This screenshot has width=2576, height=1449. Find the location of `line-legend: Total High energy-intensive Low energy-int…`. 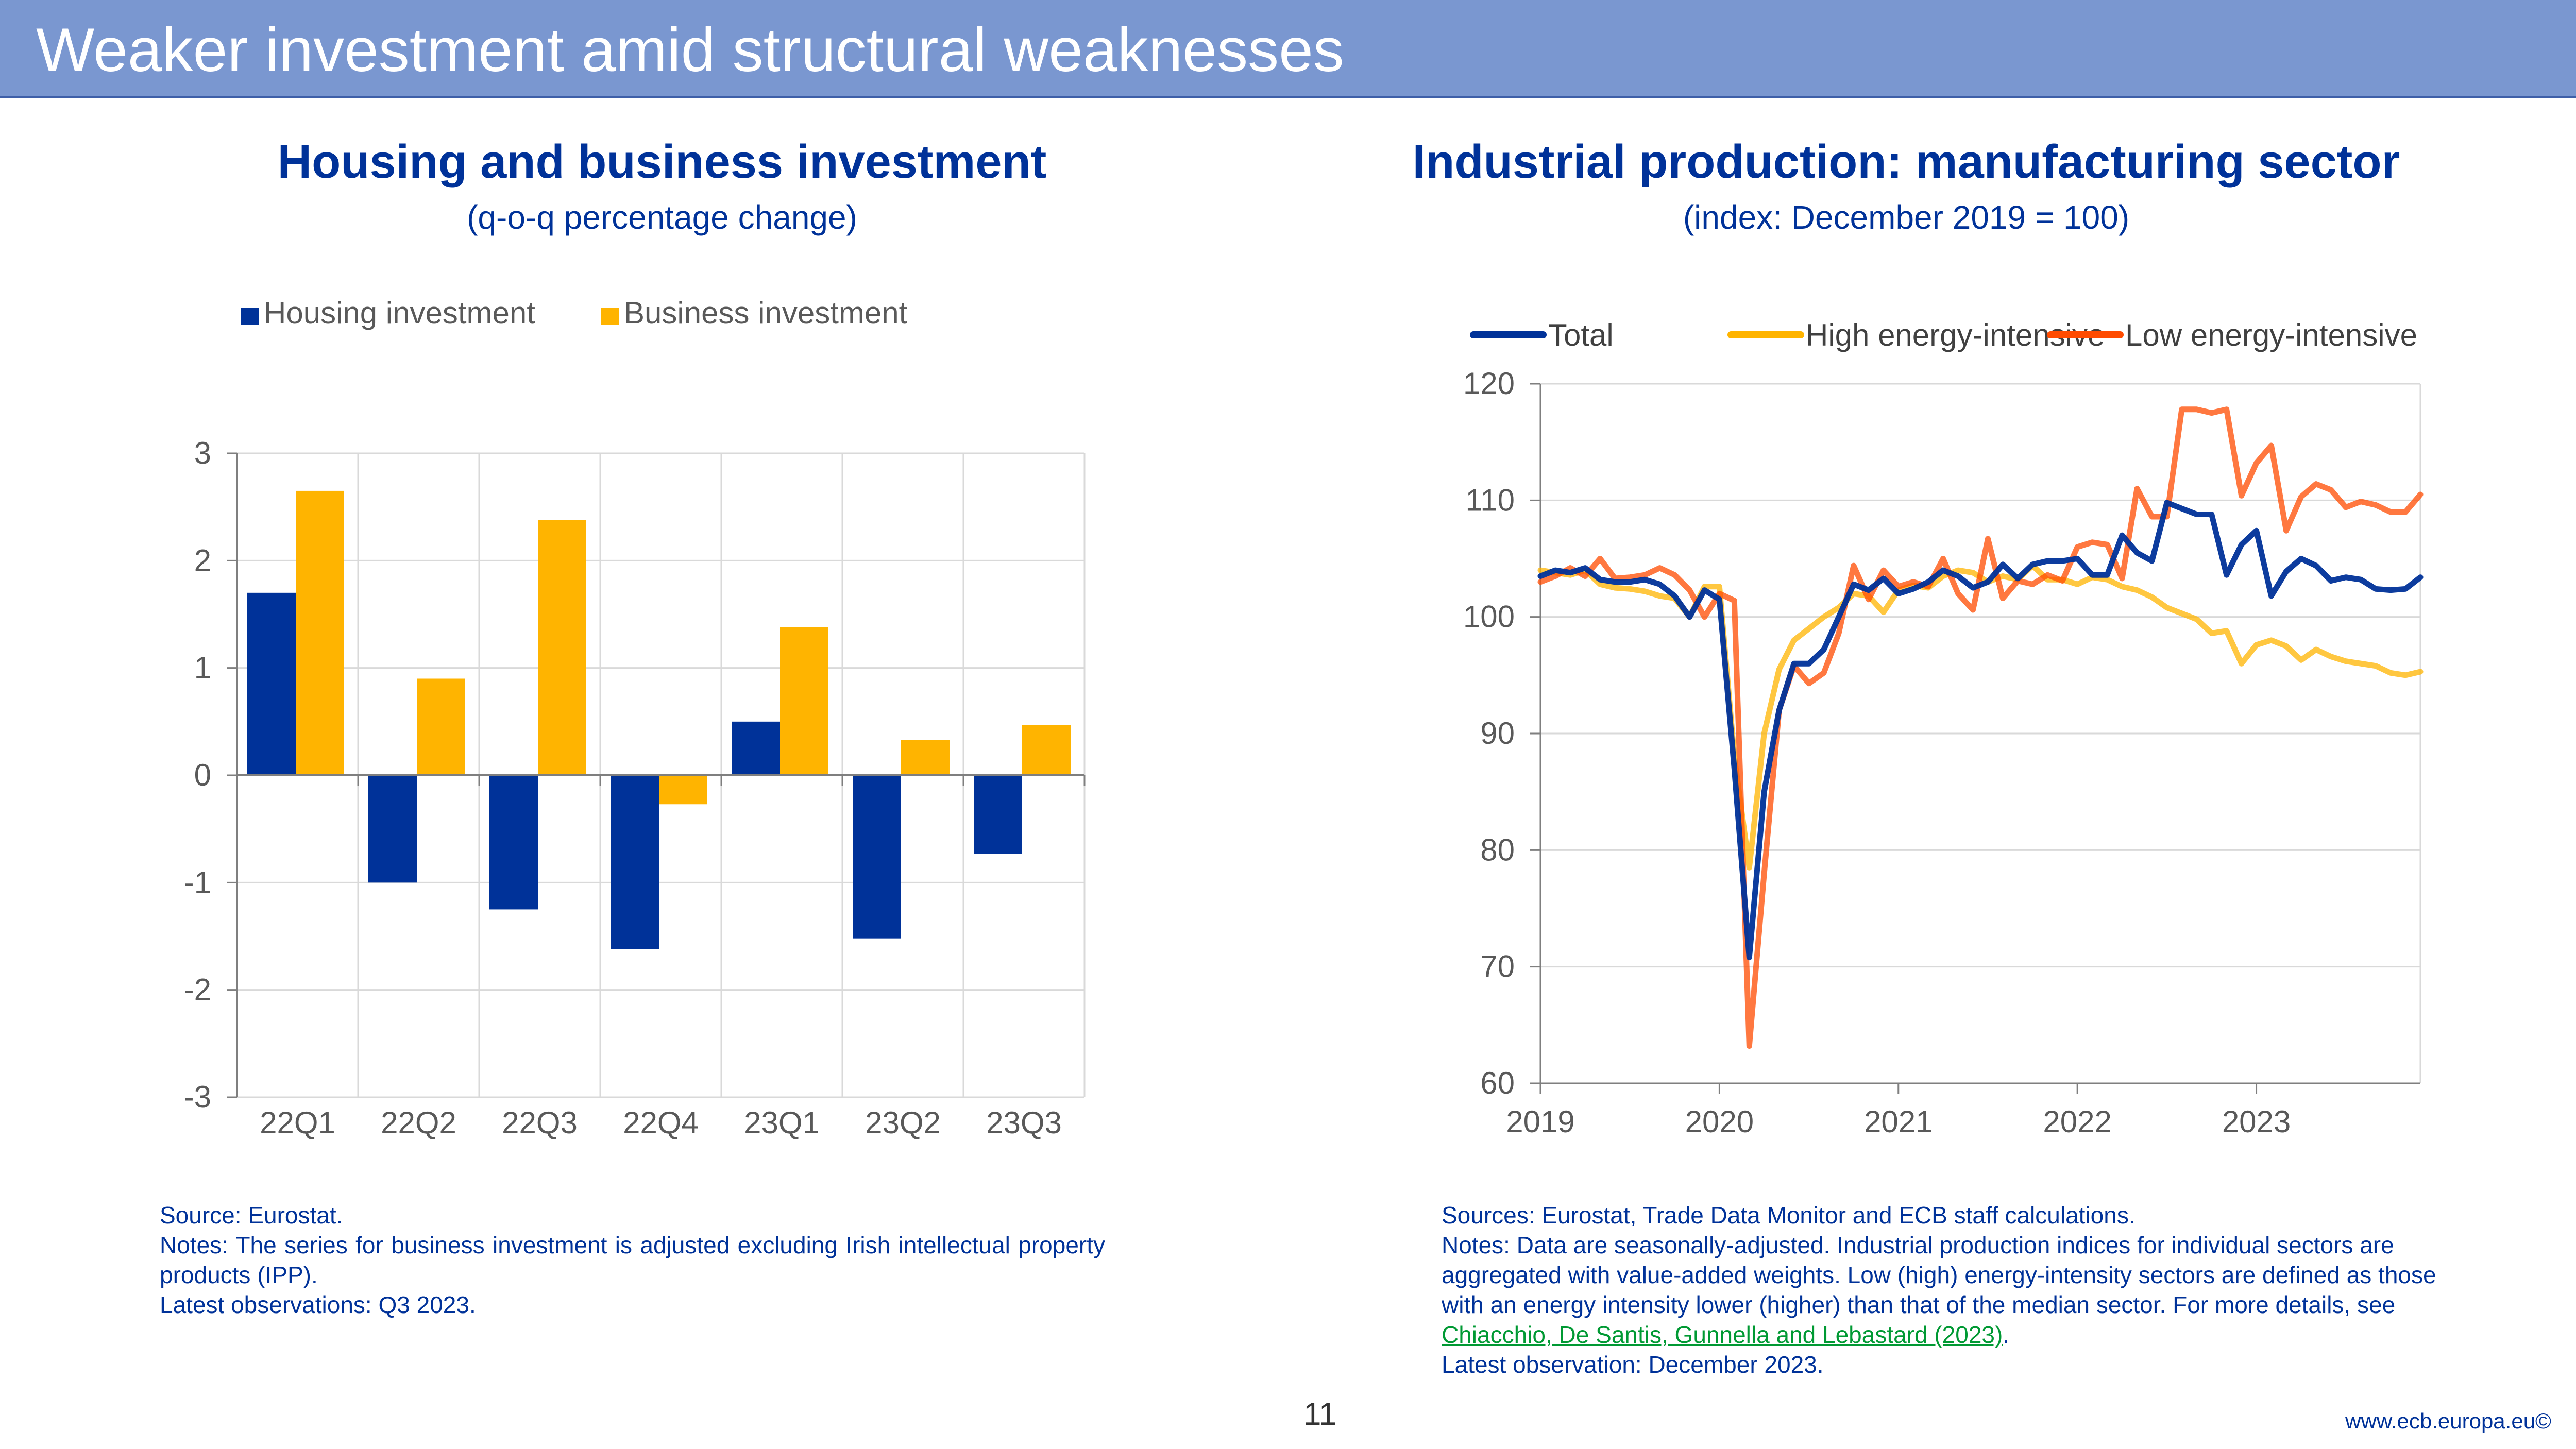

line-legend: Total High energy-intensive Low energy-int… is located at coordinates (1944, 335).